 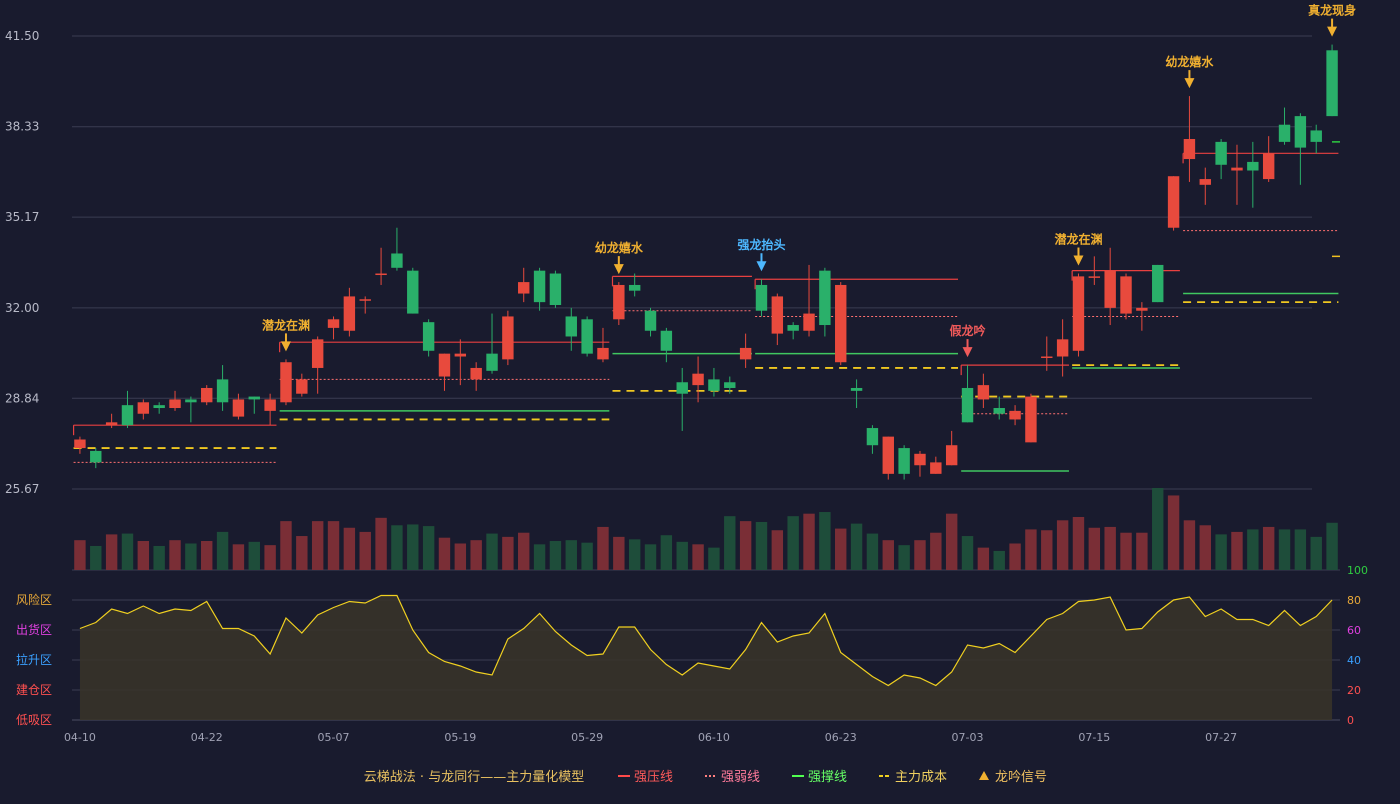 I want to click on date-tick-label: 05-29, so click(x=587, y=737).